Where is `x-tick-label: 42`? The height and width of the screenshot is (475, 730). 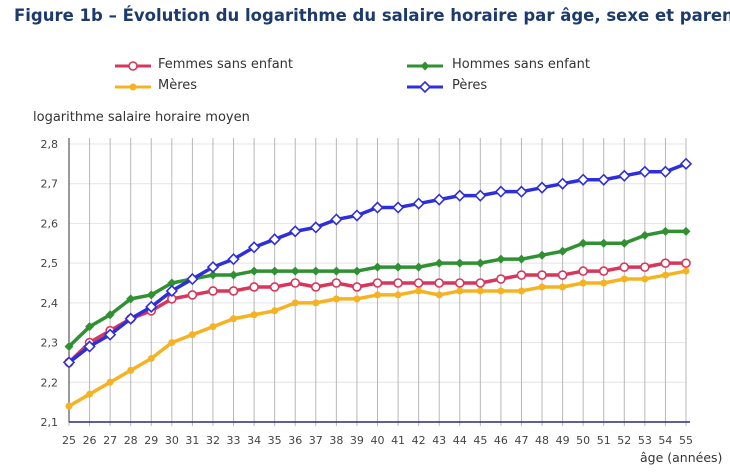 x-tick-label: 42 is located at coordinates (419, 440).